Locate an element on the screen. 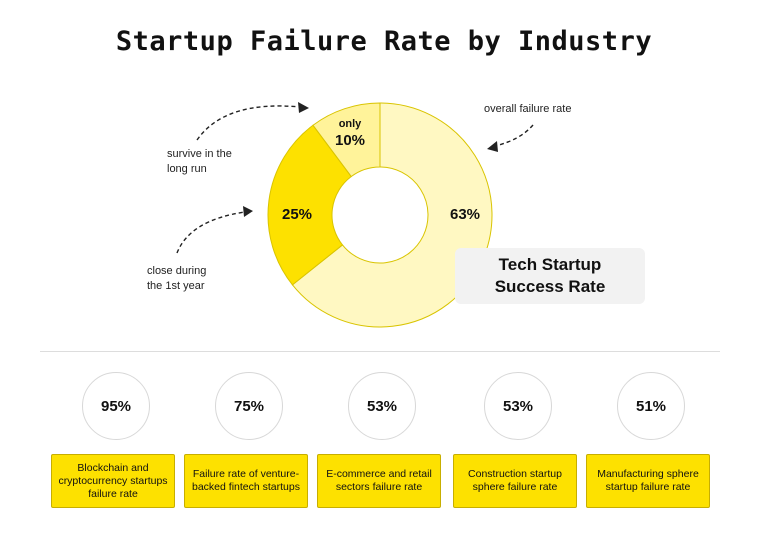  success-rate-label: Tech Startup Success Rate is located at coordinates (550, 276).